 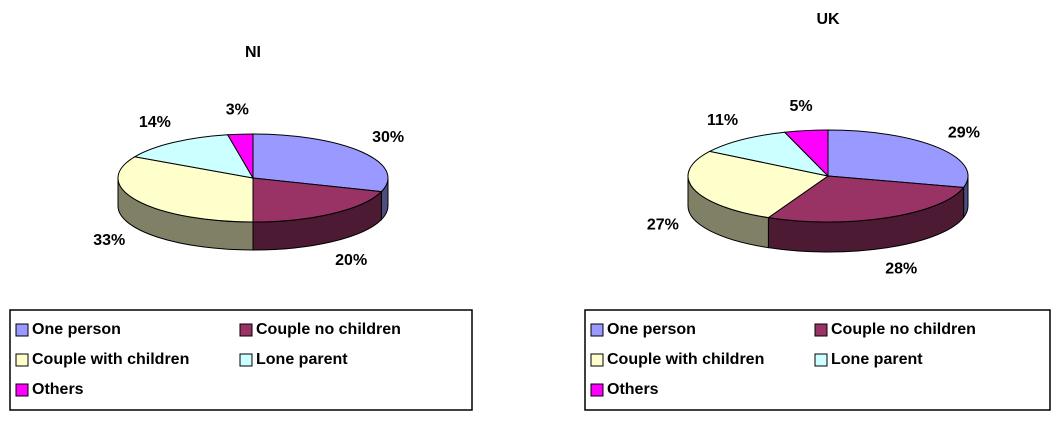 What do you see at coordinates (351, 260) in the screenshot?
I see `data-label: 20%` at bounding box center [351, 260].